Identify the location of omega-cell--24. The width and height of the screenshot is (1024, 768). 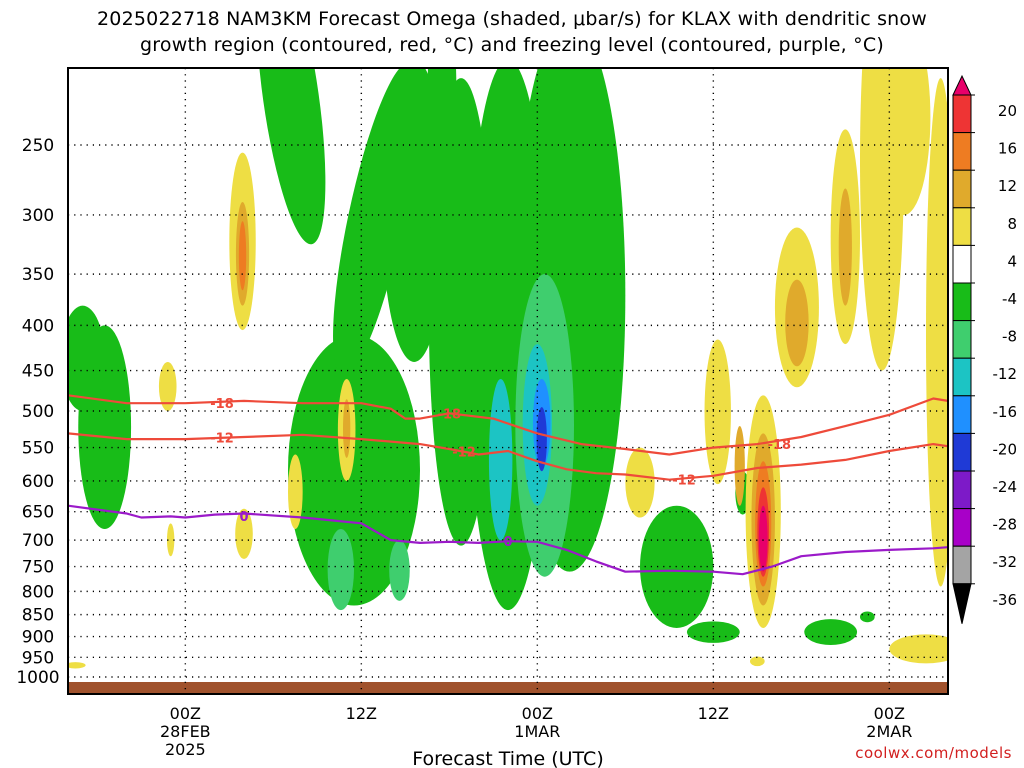
(541, 439).